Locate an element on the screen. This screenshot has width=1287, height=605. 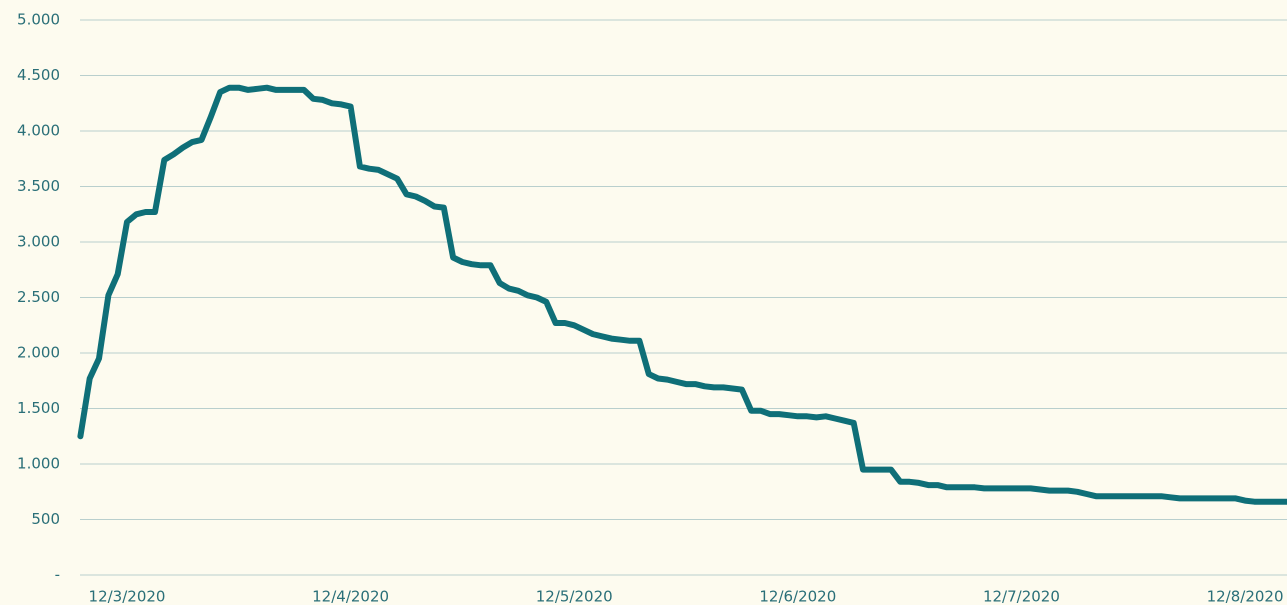
x-tick-label: 12/5/2020 is located at coordinates (574, 596).